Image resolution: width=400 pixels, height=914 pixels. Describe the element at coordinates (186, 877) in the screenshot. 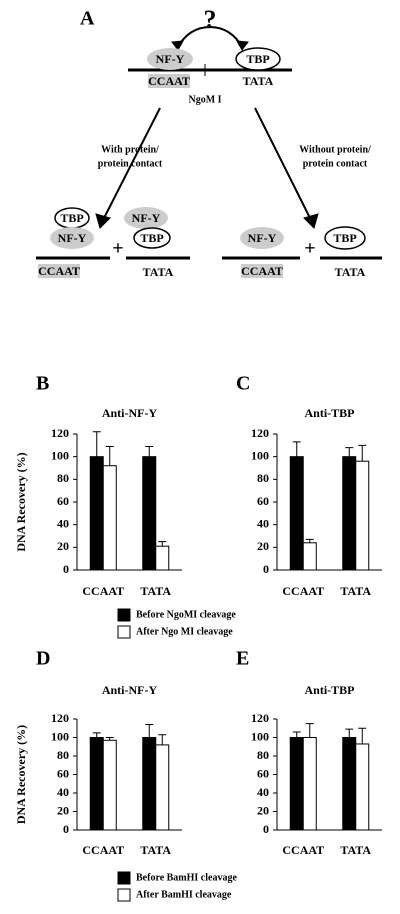

I see `legend-label: Before BamHI cleavage` at that location.